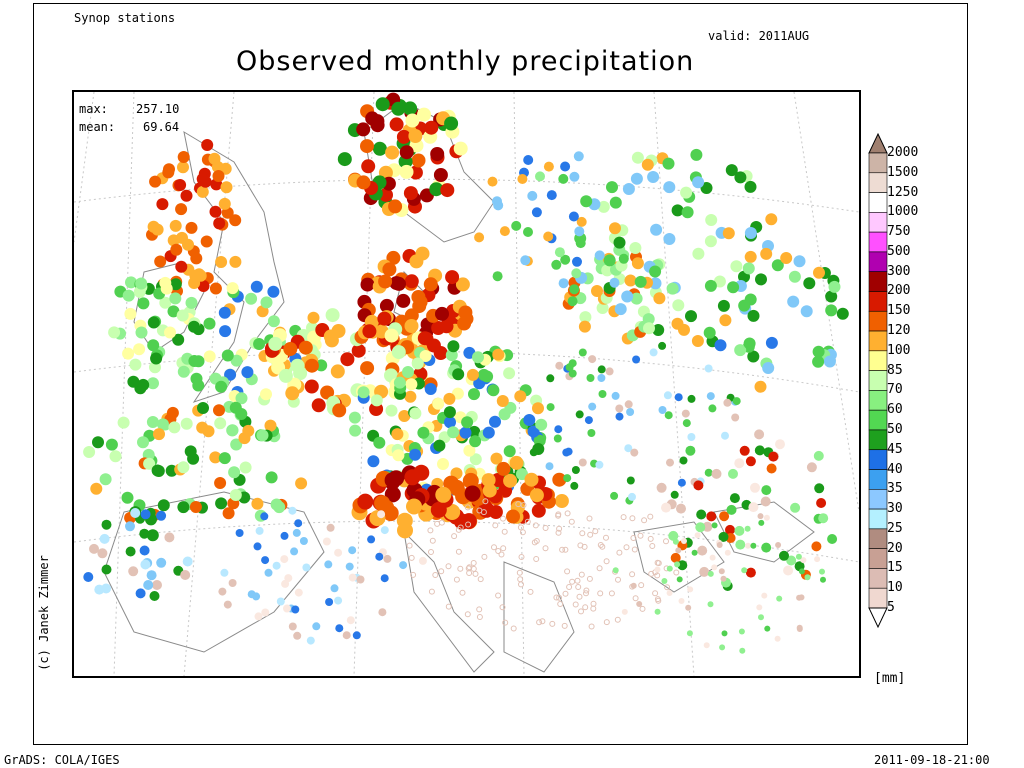 The height and width of the screenshot is (768, 1024). I want to click on colorbar-tick-label: 35, so click(895, 489).